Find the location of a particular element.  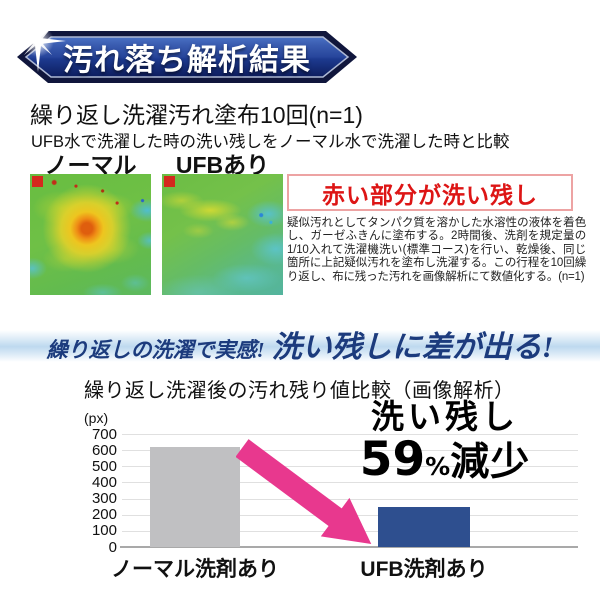

statement-part1: 繰り返しの洗濯で実感! is located at coordinates (155, 350).